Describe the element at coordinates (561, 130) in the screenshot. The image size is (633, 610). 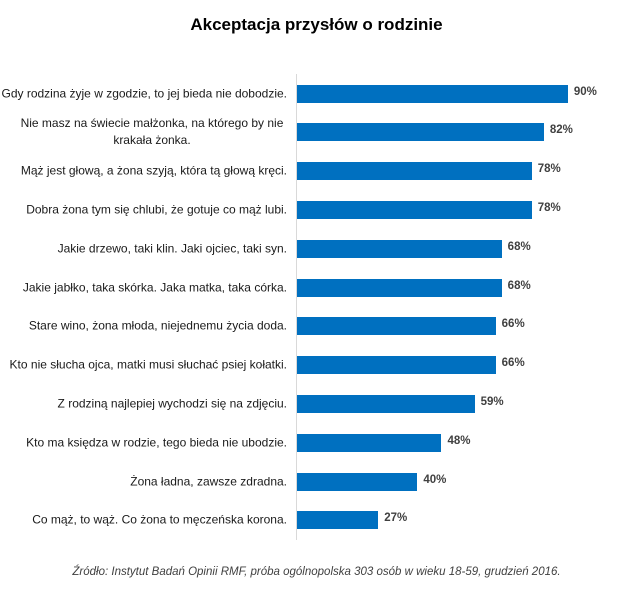
I see `value-label: 82%` at that location.